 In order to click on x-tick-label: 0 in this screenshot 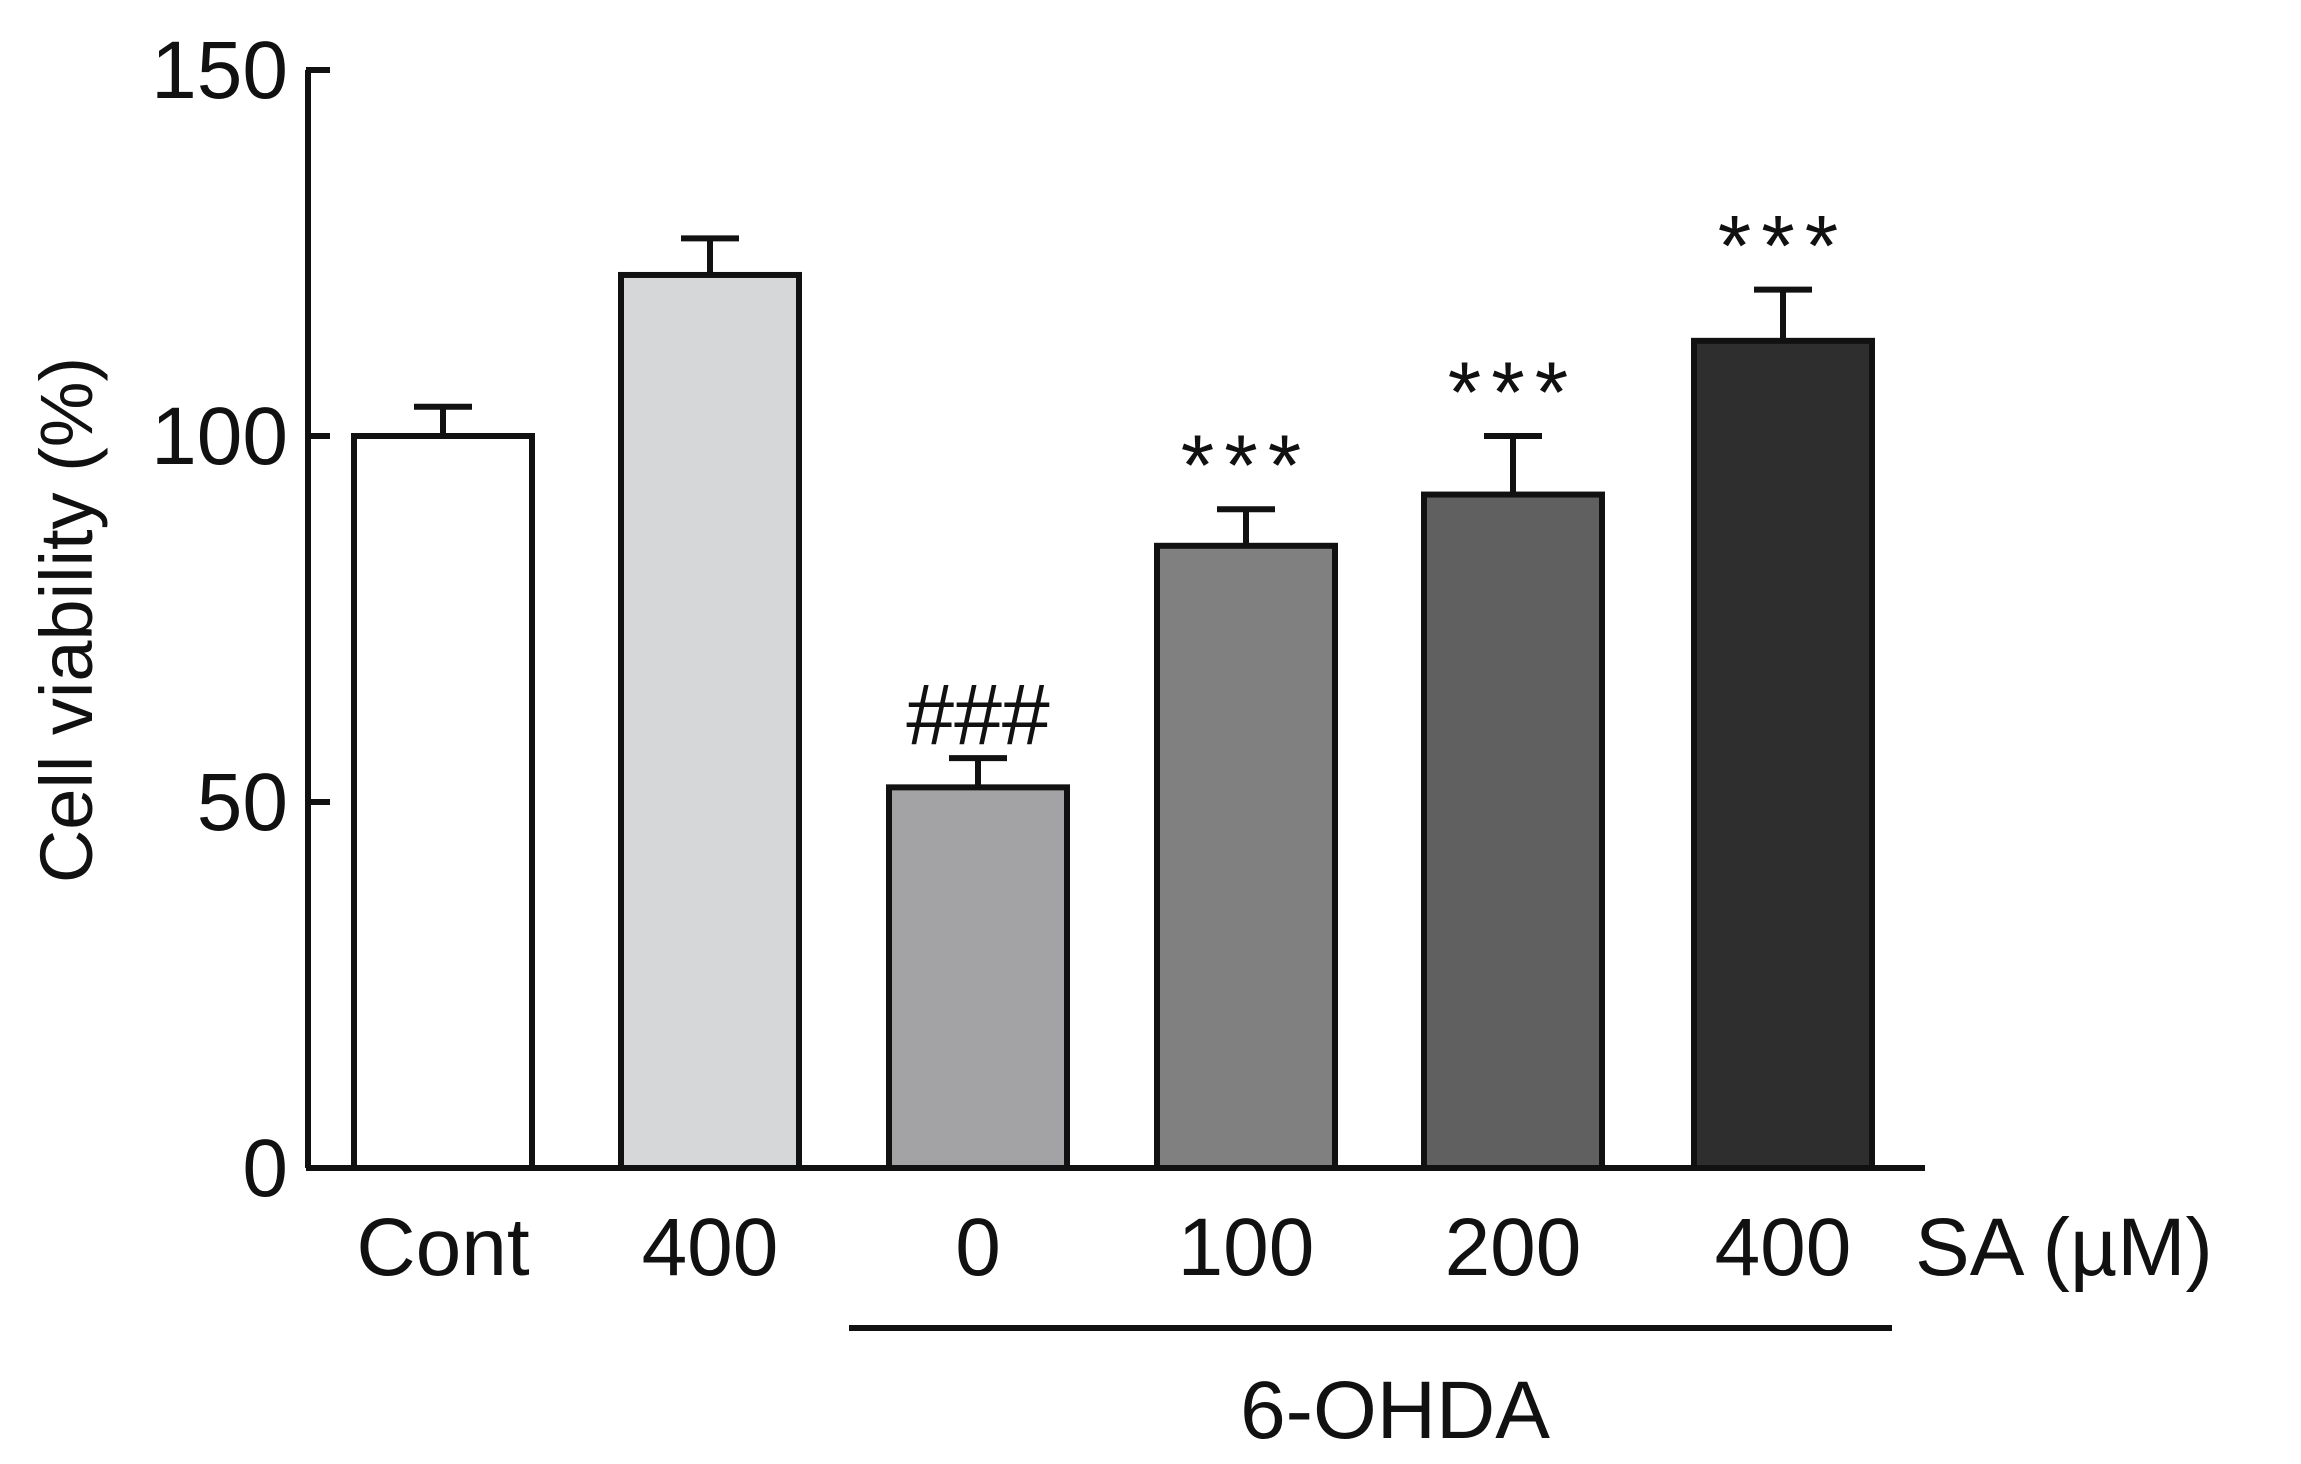, I will do `click(978, 1247)`.